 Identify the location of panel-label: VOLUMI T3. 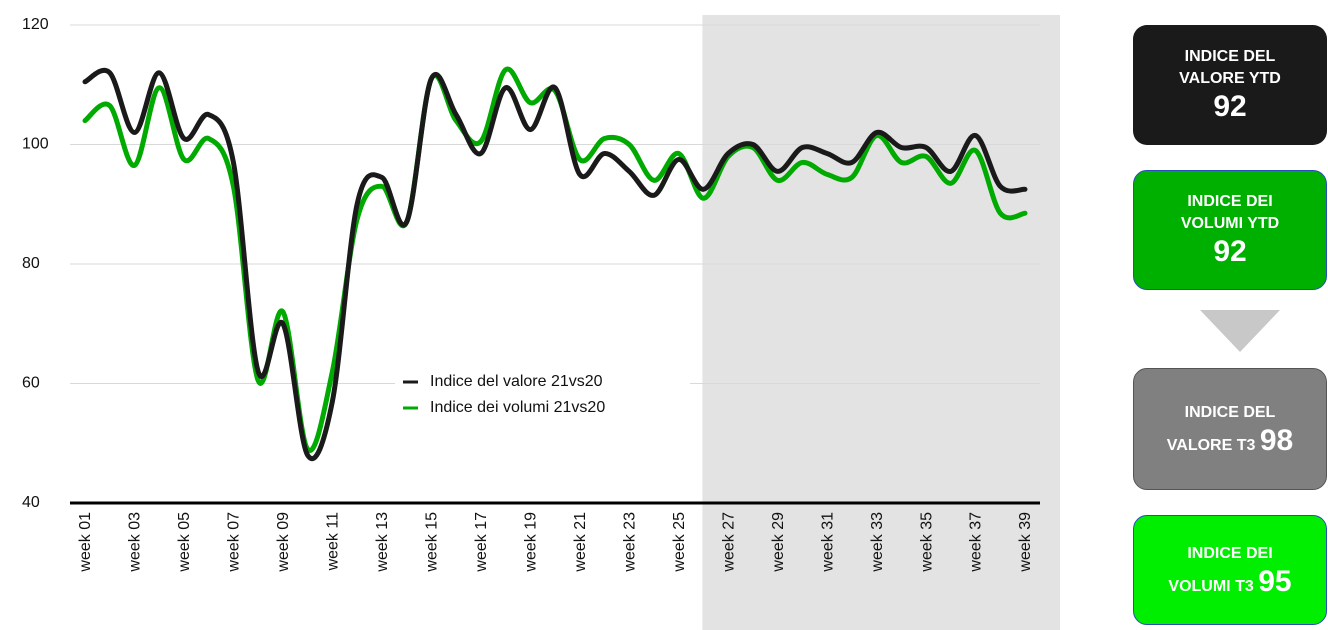
(1211, 586).